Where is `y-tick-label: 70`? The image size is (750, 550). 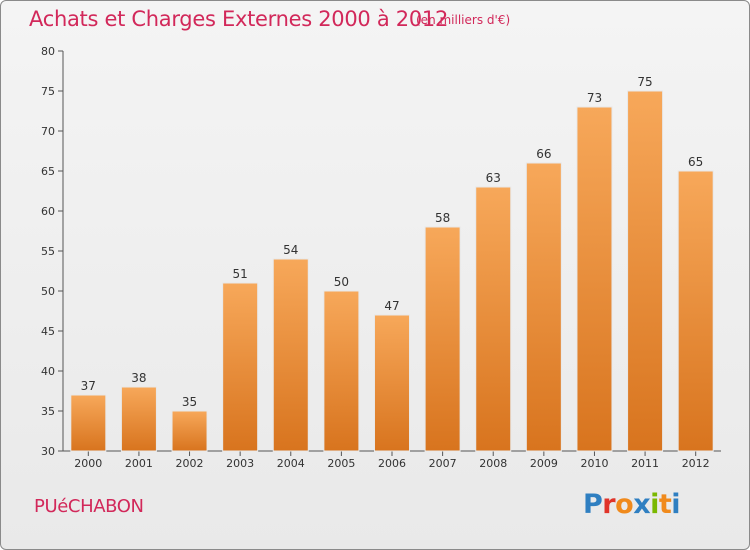 y-tick-label: 70 is located at coordinates (48, 131).